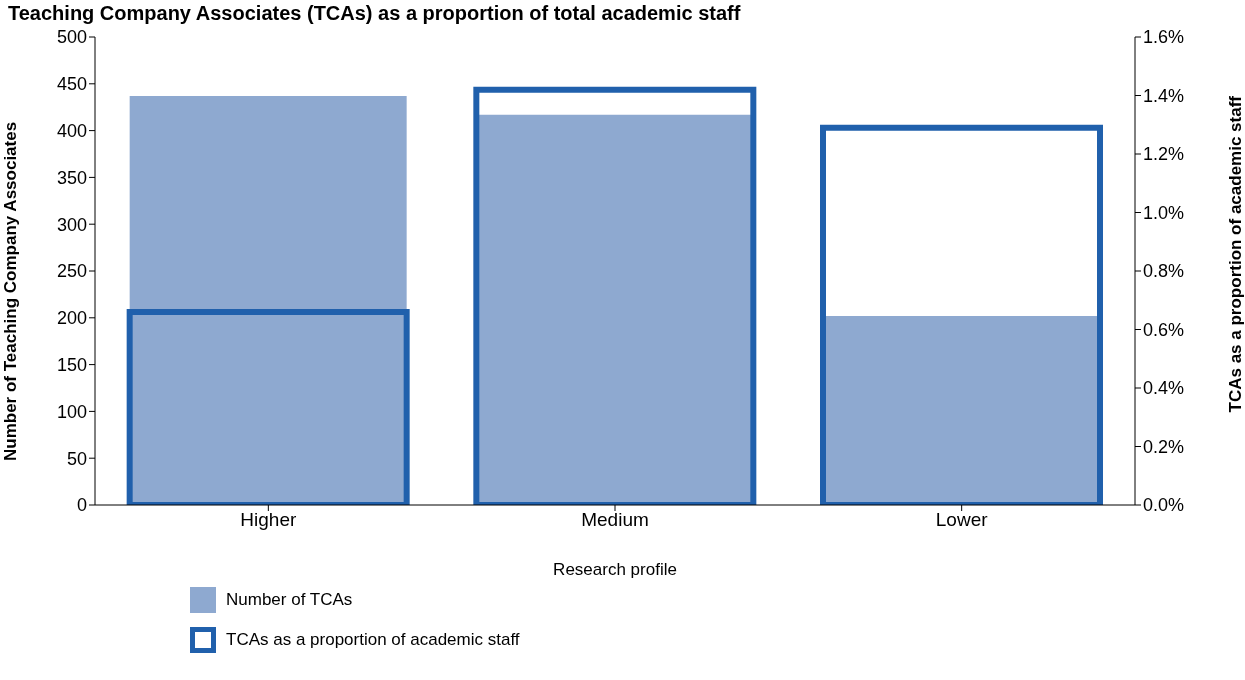  What do you see at coordinates (71, 224) in the screenshot?
I see `y-tick-label: 300` at bounding box center [71, 224].